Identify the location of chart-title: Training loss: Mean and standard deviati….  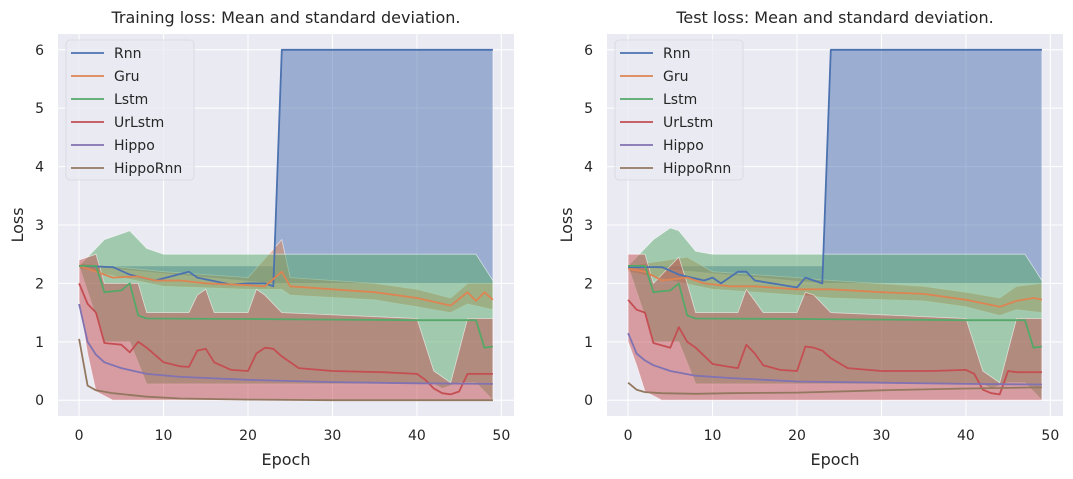
(286, 17).